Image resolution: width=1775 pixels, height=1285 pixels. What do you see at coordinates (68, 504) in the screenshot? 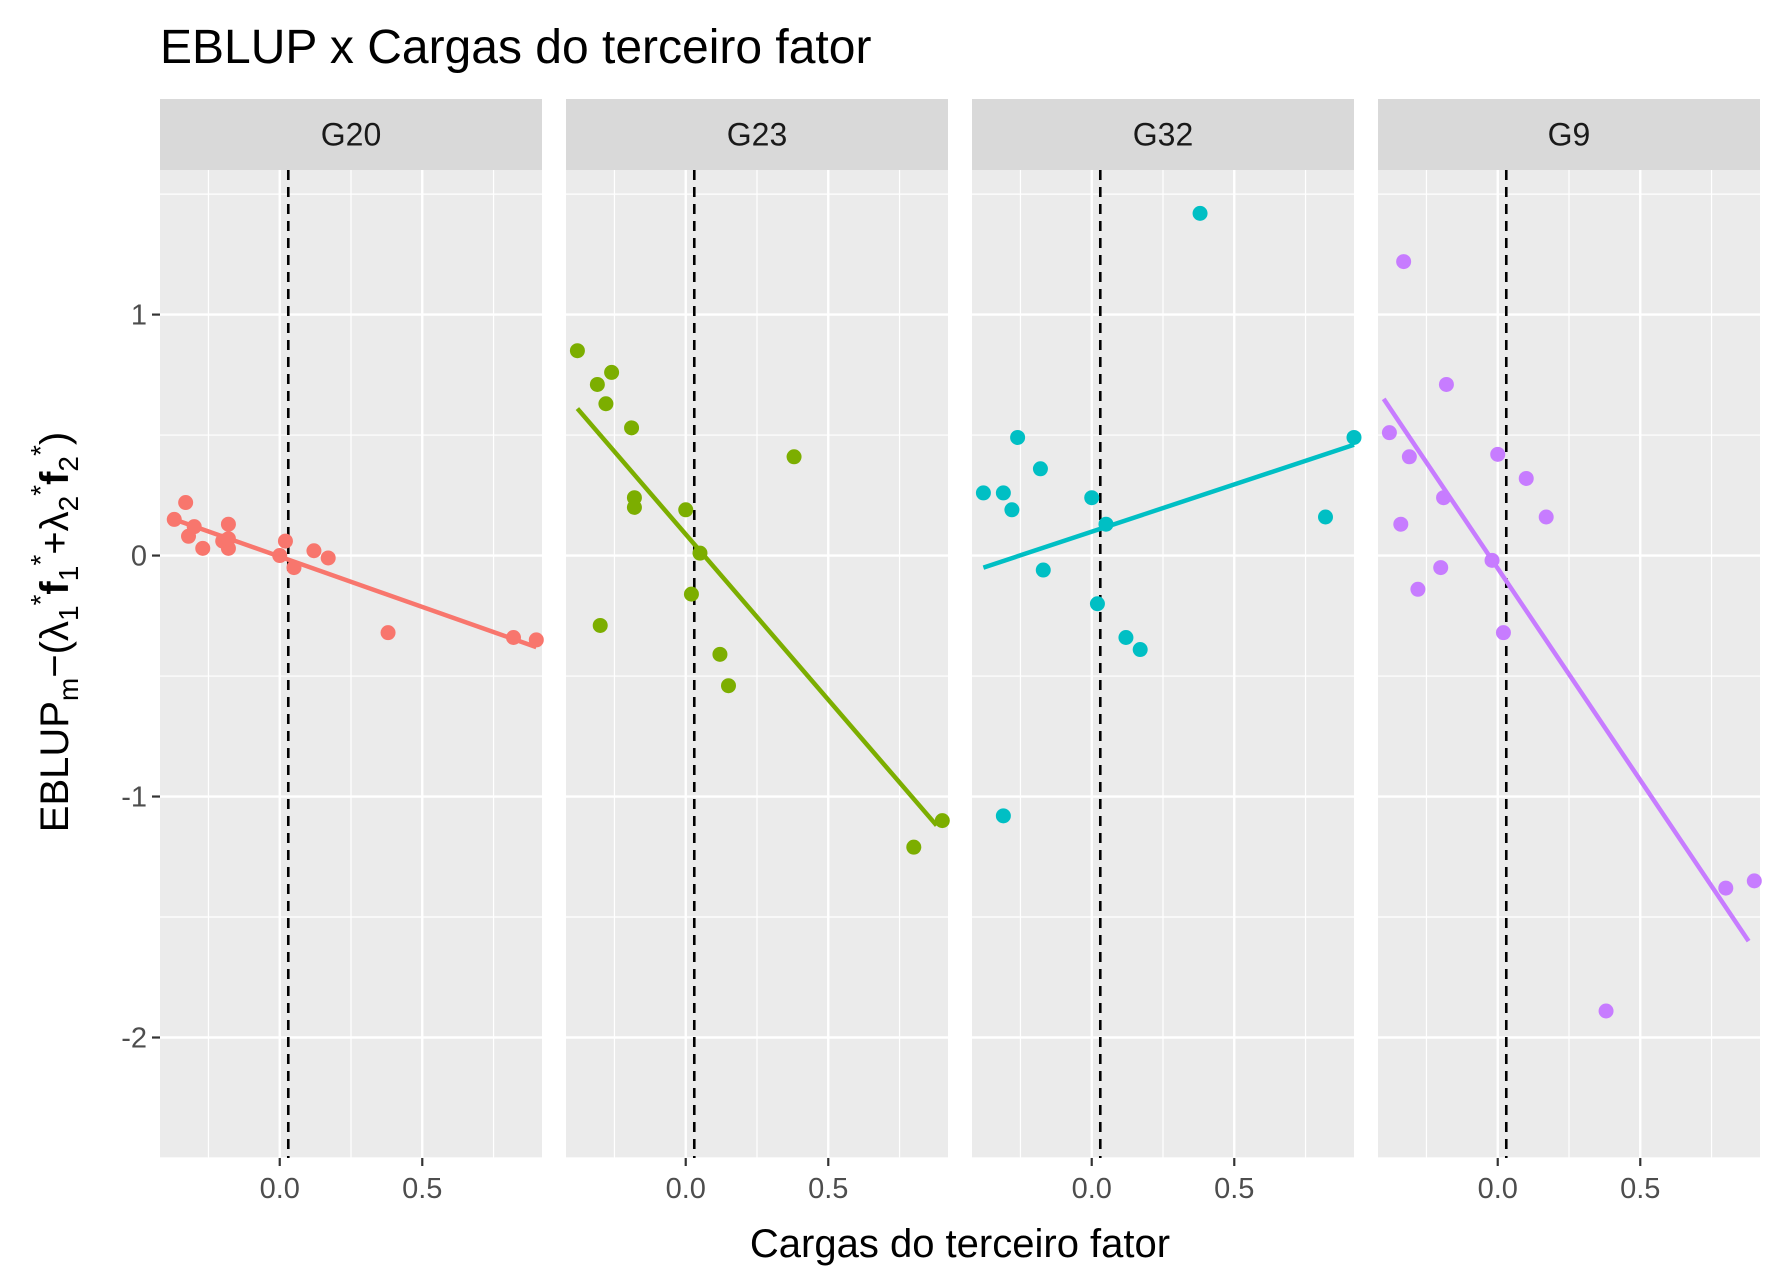
I see `y-title-sub-2a: 2` at bounding box center [68, 504].